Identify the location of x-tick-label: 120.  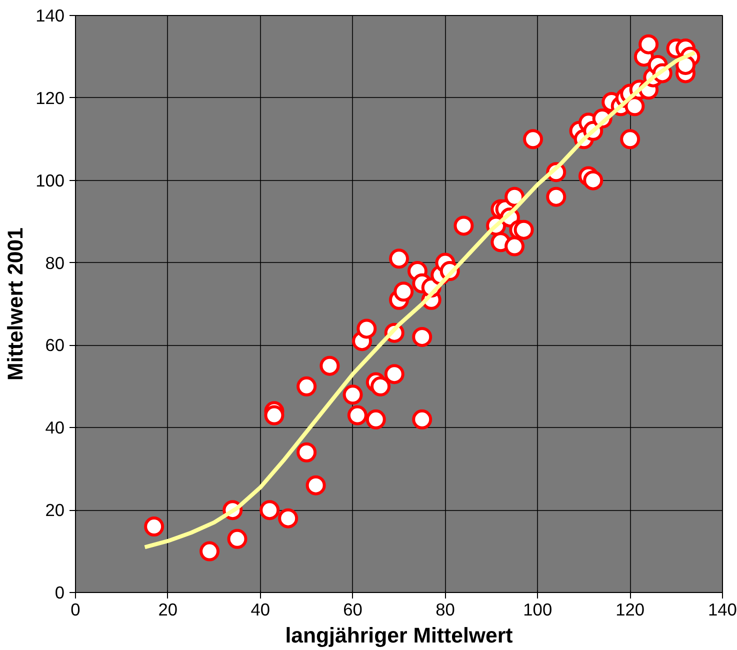
(630, 610).